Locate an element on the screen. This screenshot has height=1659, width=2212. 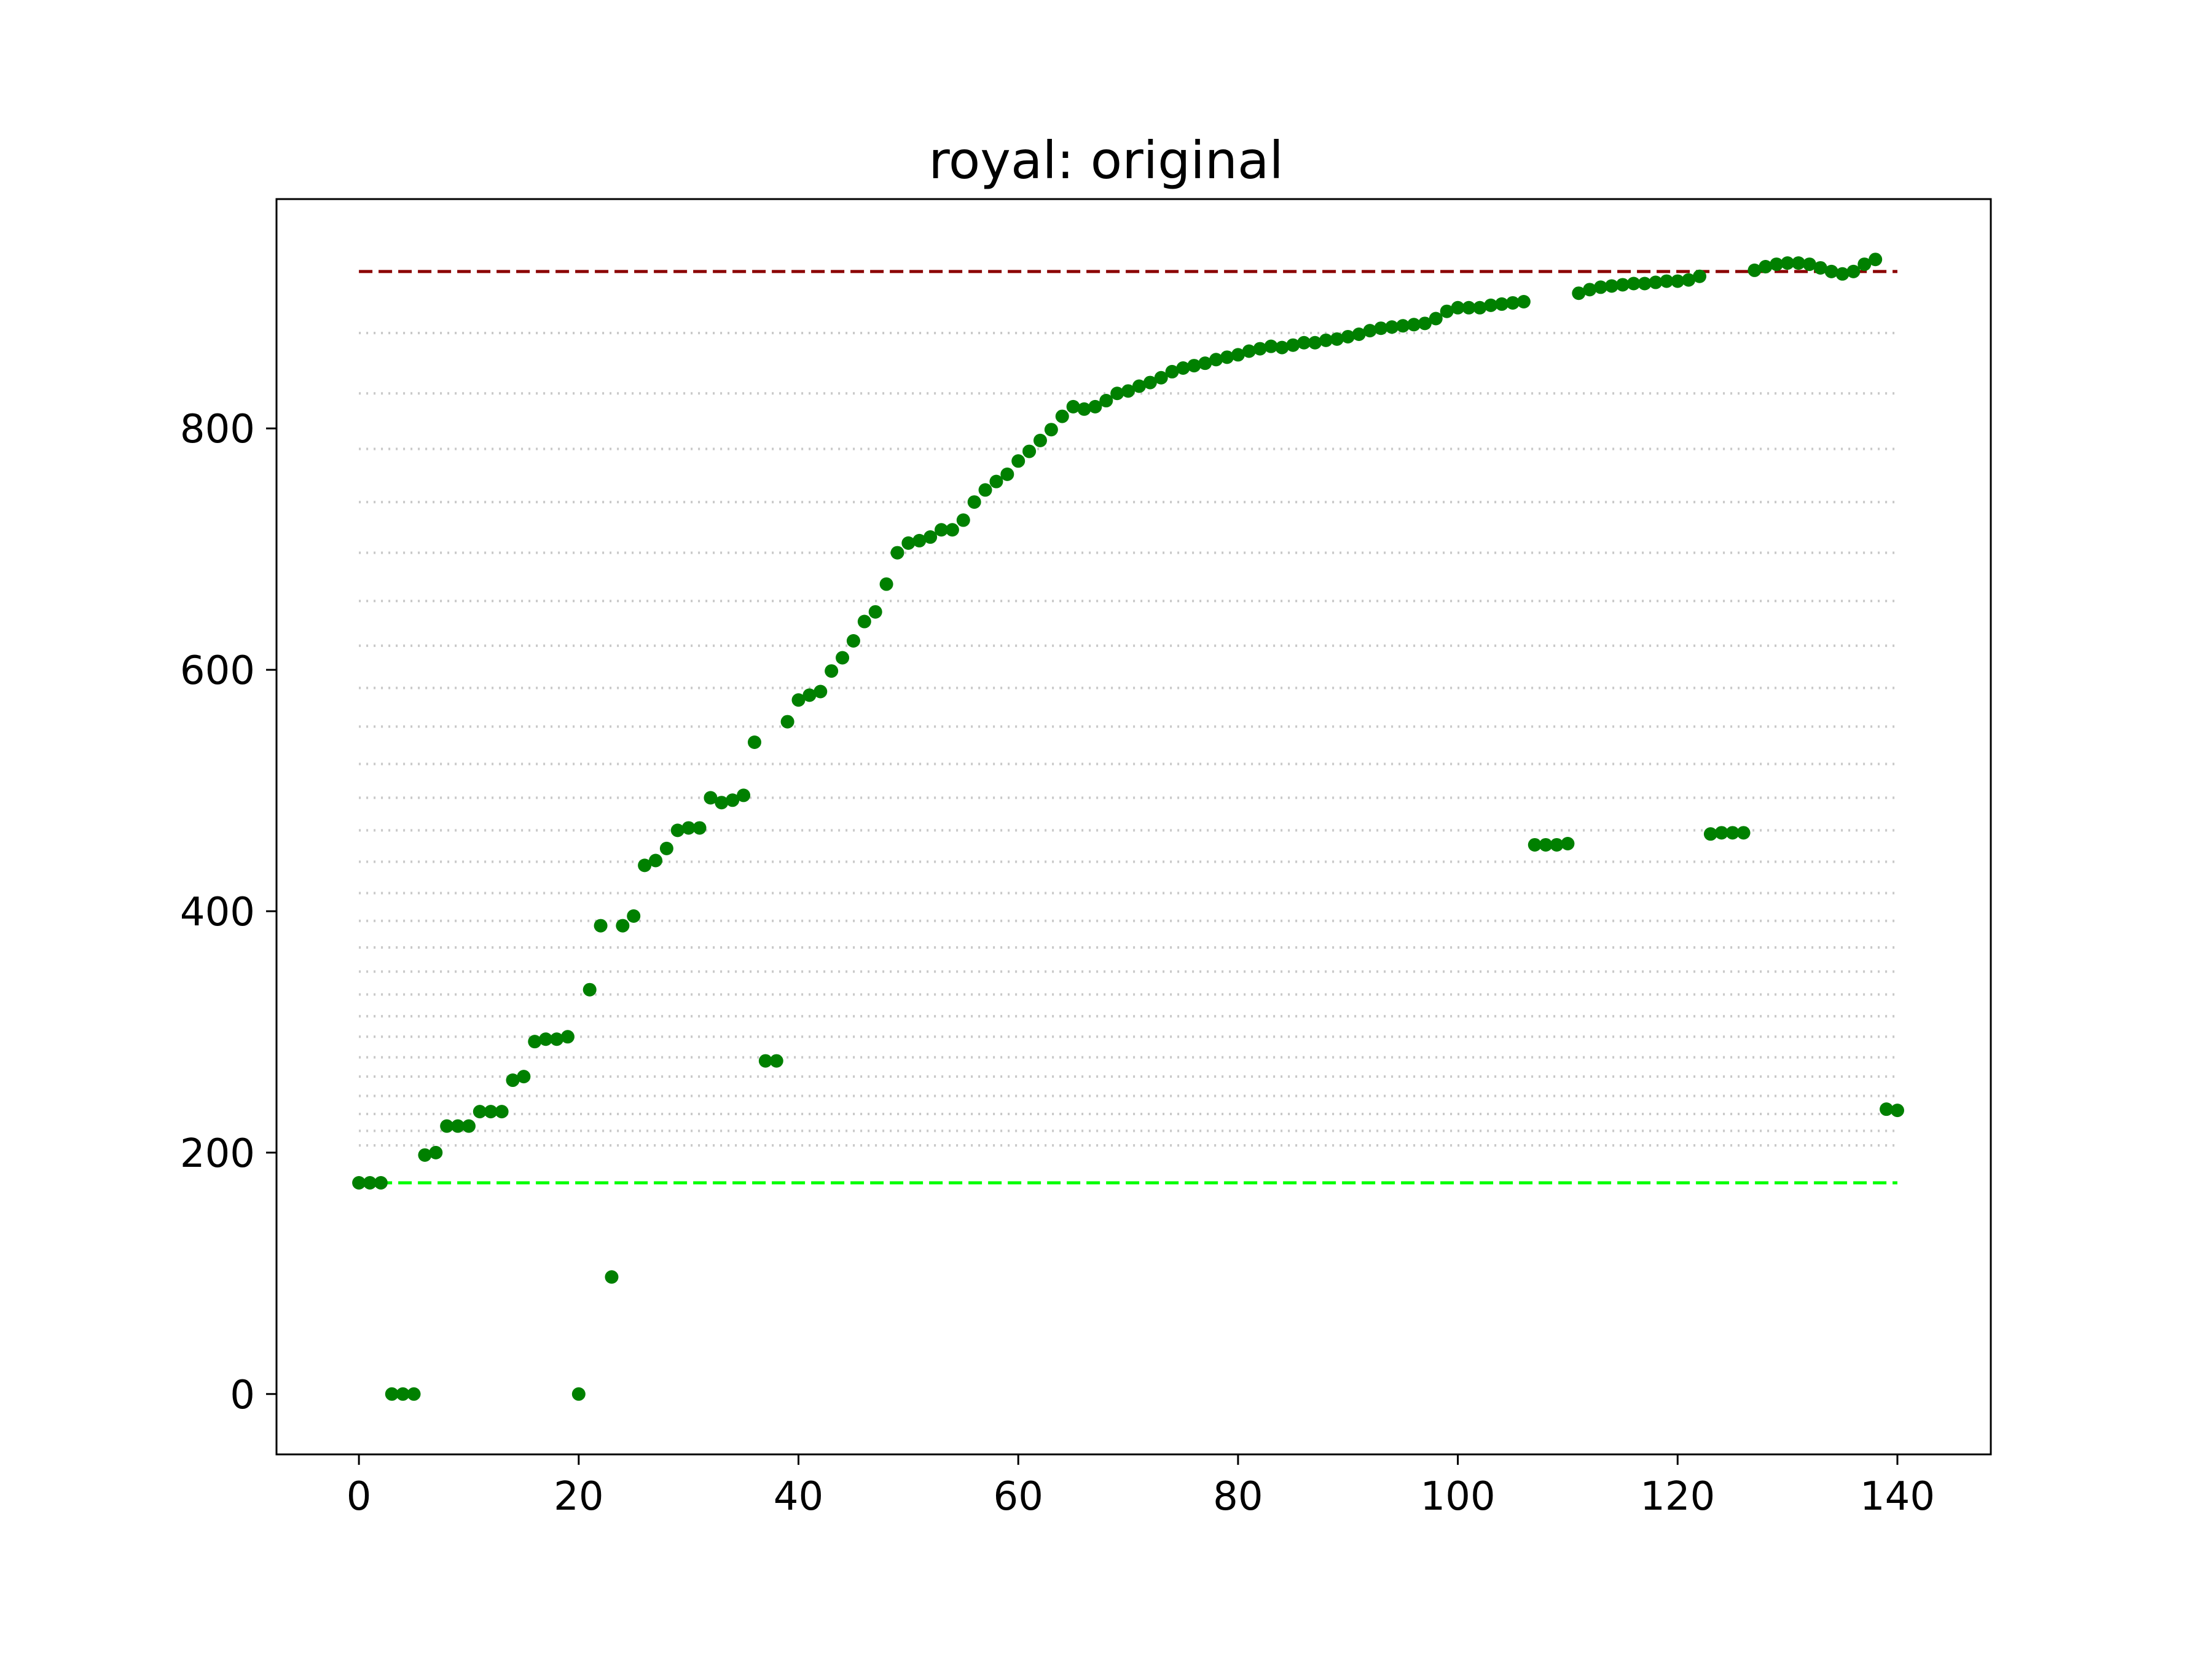
y-tick-label: 600 is located at coordinates (217, 671).